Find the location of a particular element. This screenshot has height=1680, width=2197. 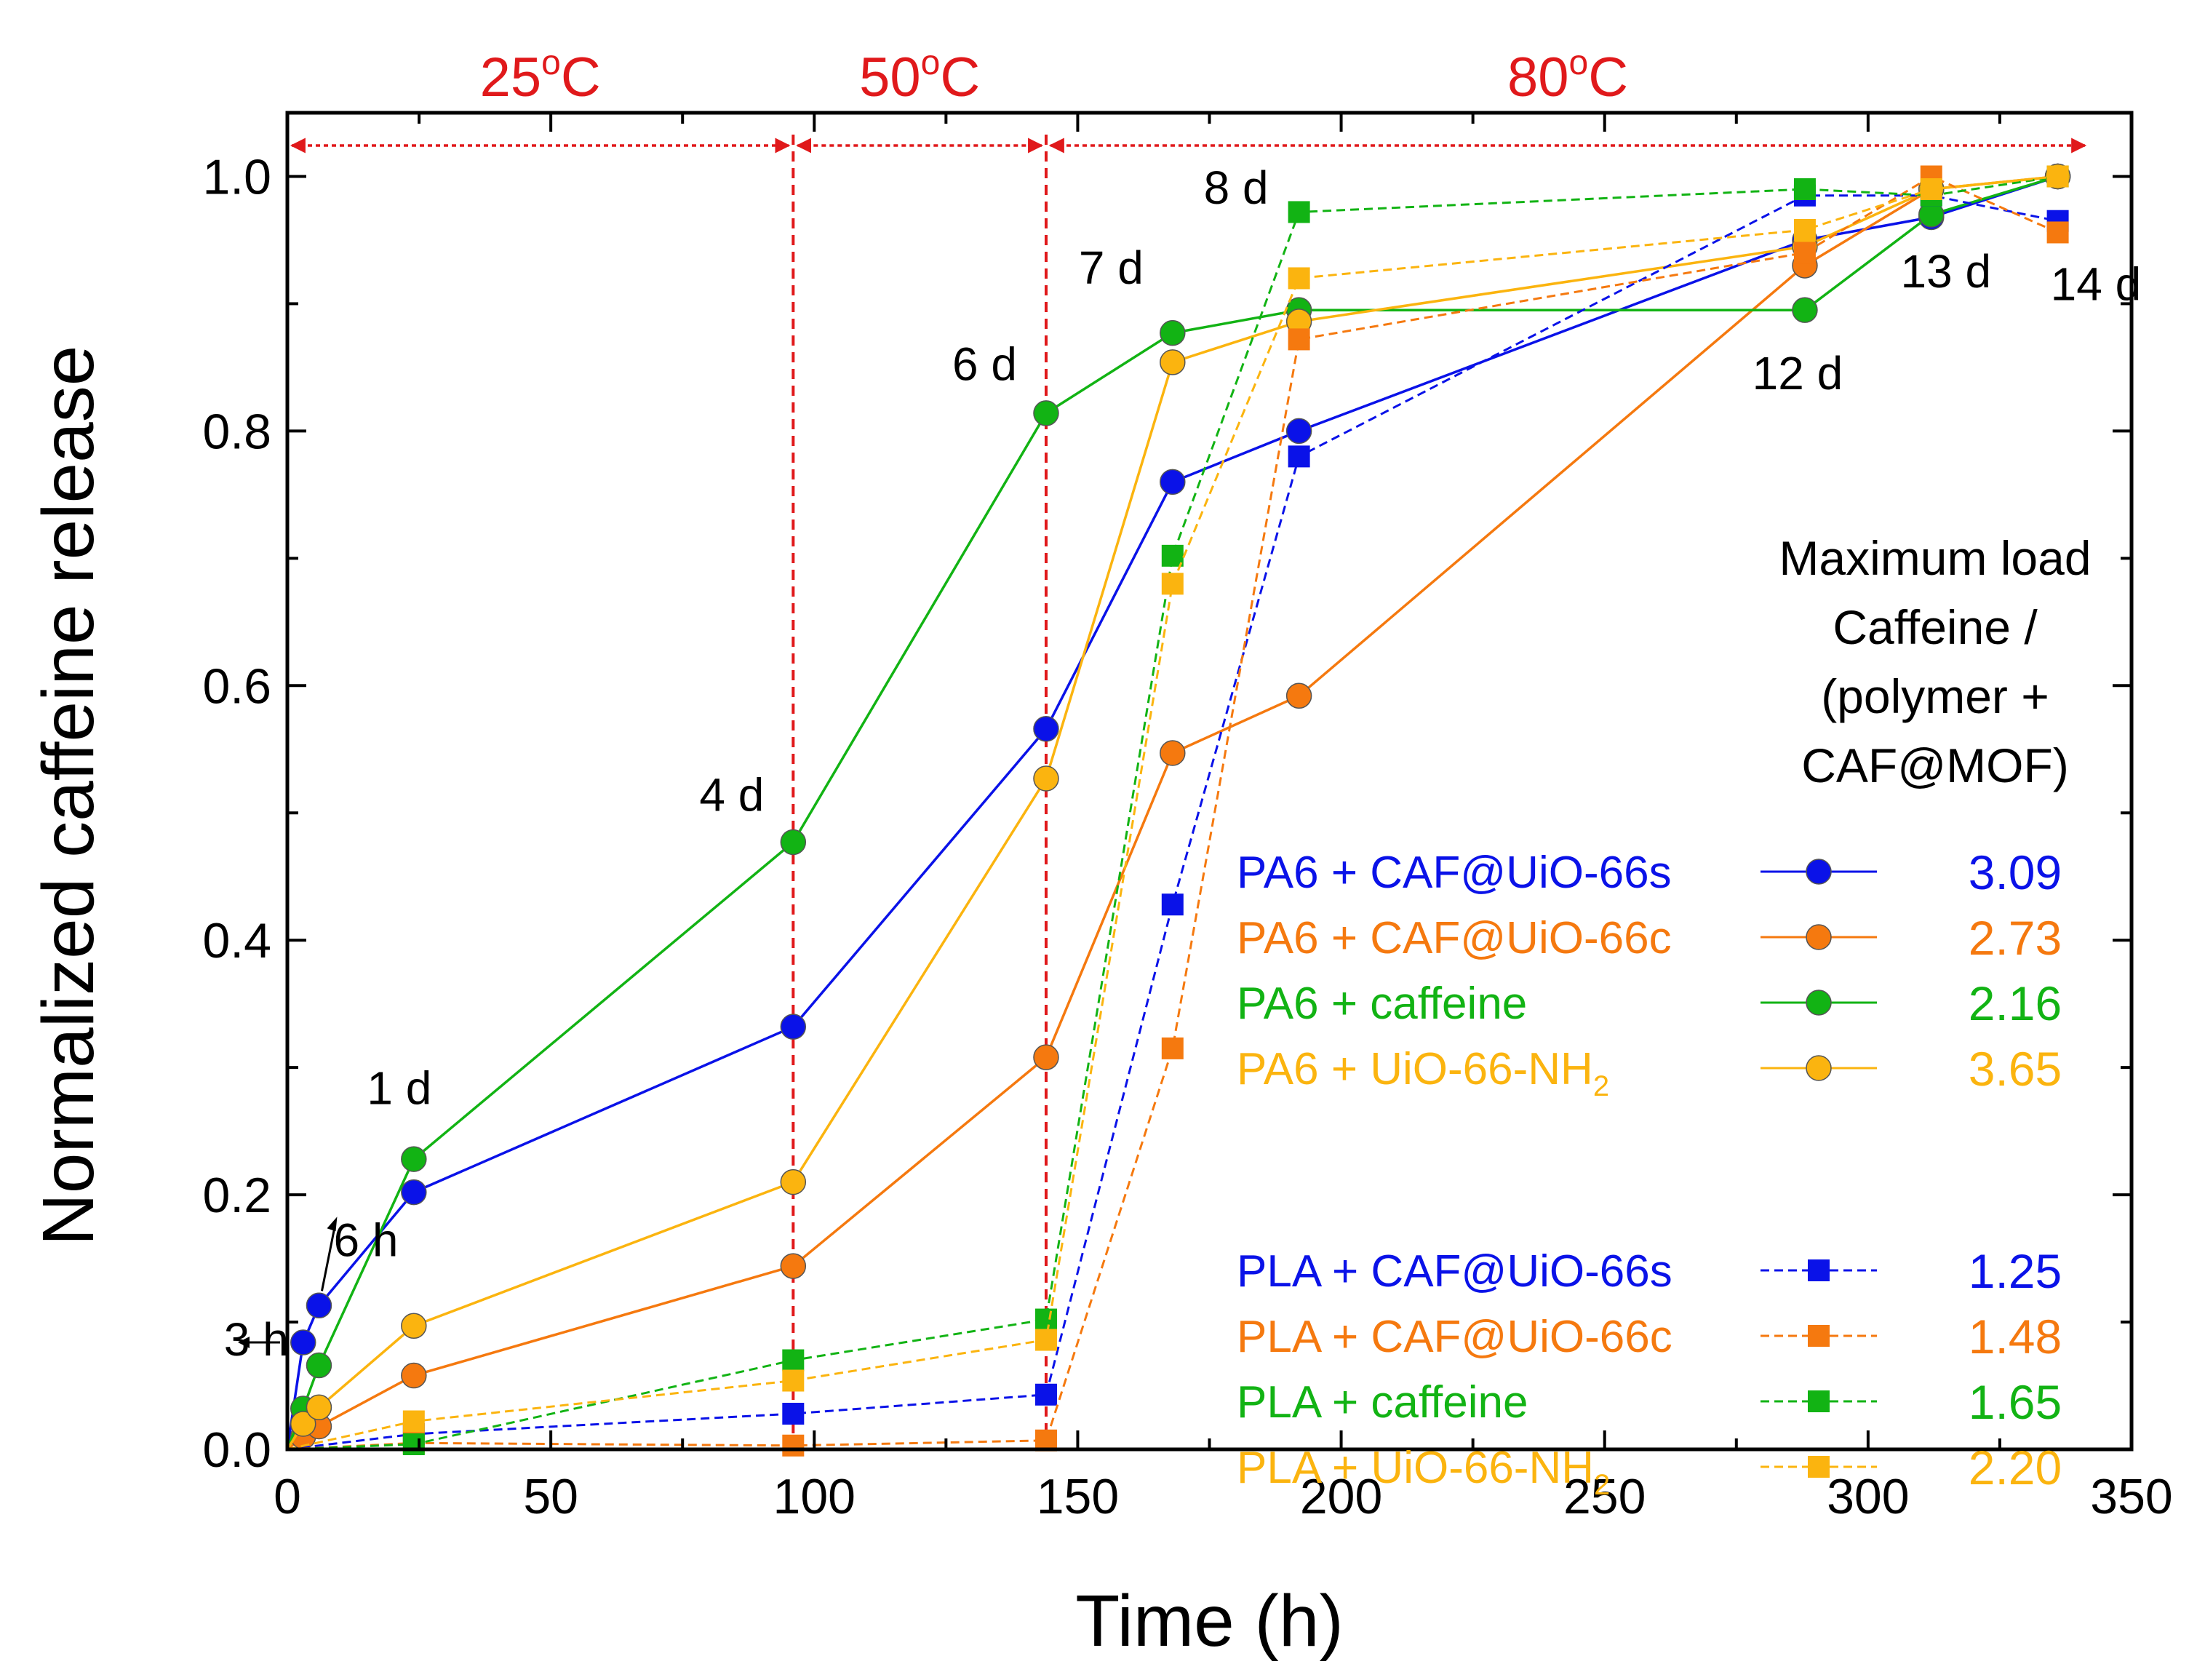

annotation-arrow is located at coordinates (328, 1258).